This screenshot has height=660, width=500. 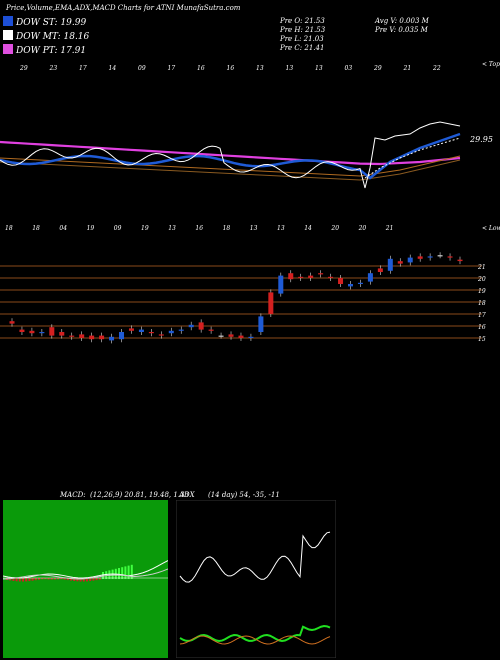 What do you see at coordinates (482, 291) in the screenshot?
I see `level-label: 19` at bounding box center [482, 291].